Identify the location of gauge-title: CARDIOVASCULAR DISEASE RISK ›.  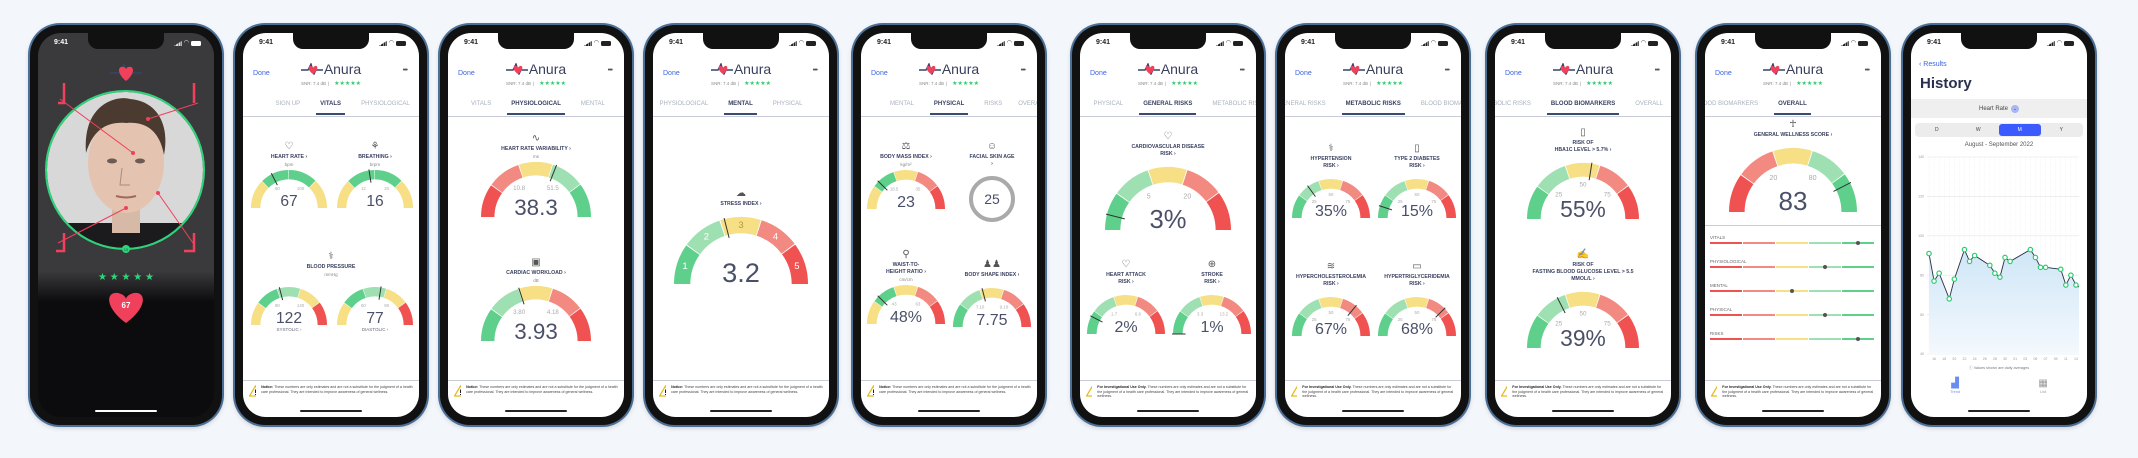
(1168, 150).